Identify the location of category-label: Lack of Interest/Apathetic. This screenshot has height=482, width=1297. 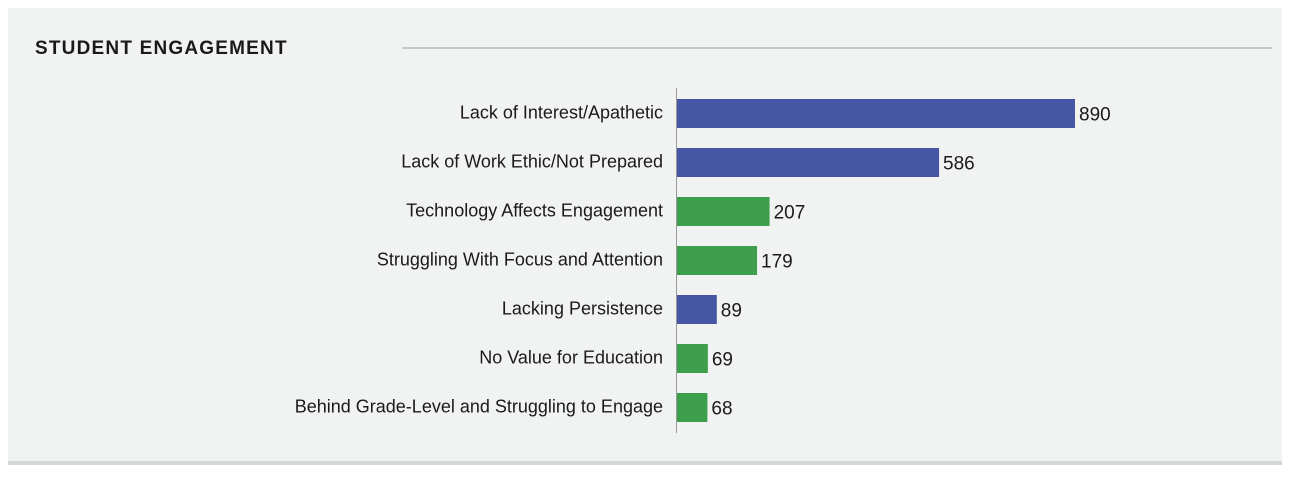
(561, 112).